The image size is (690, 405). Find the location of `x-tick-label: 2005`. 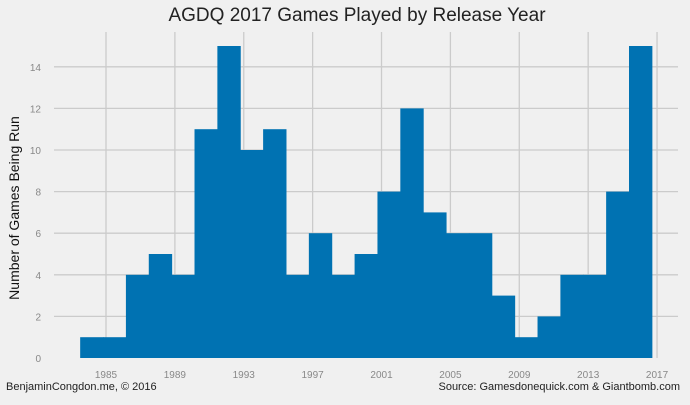

x-tick-label: 2005 is located at coordinates (450, 375).